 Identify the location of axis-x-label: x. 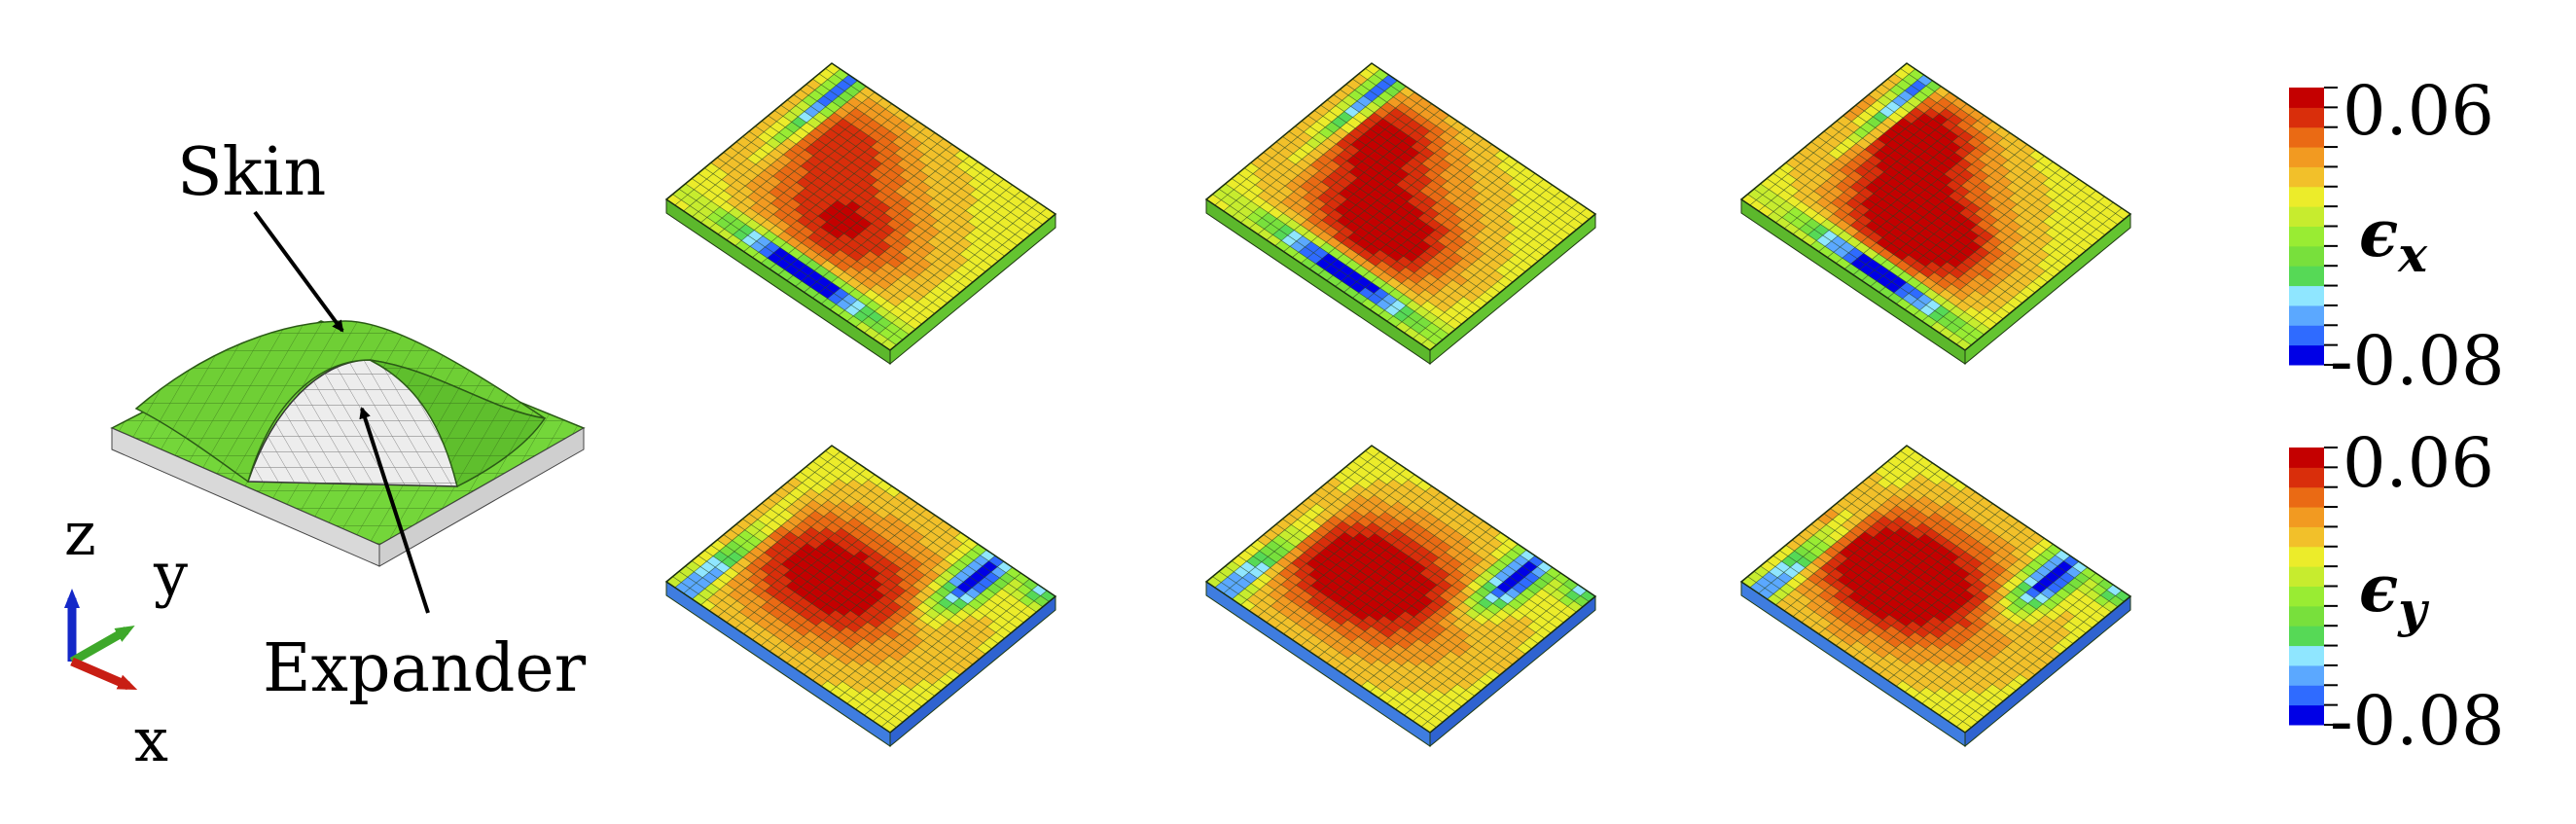
(151, 739).